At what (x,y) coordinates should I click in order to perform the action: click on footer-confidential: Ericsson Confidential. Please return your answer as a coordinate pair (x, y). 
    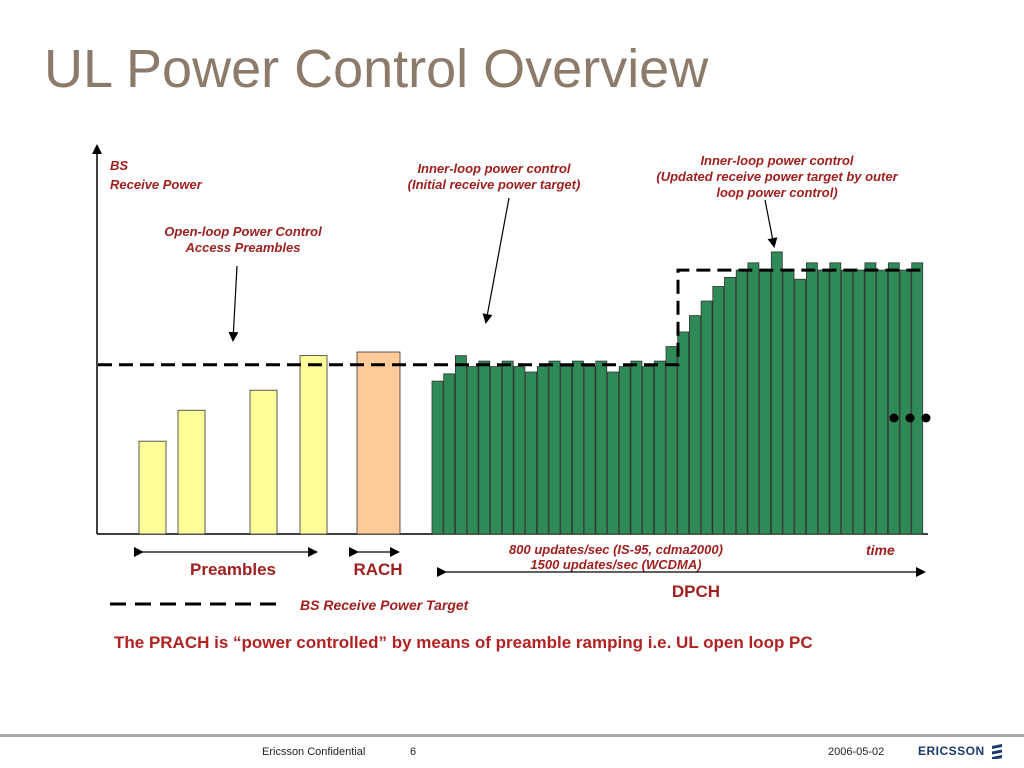
    Looking at the image, I should click on (314, 752).